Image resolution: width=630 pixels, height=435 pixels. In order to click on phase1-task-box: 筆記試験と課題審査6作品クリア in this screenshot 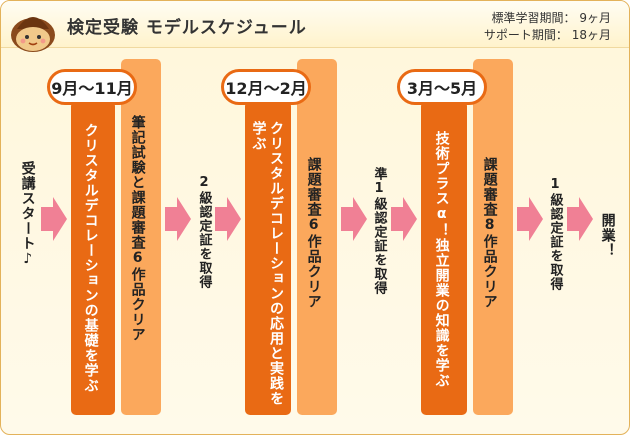, I will do `click(141, 237)`.